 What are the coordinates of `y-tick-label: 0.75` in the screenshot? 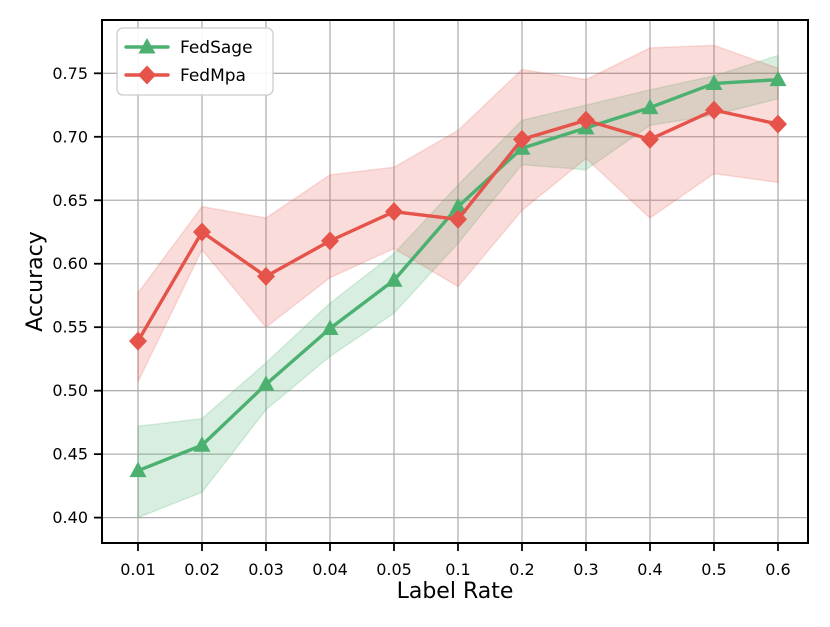 It's located at (70, 73).